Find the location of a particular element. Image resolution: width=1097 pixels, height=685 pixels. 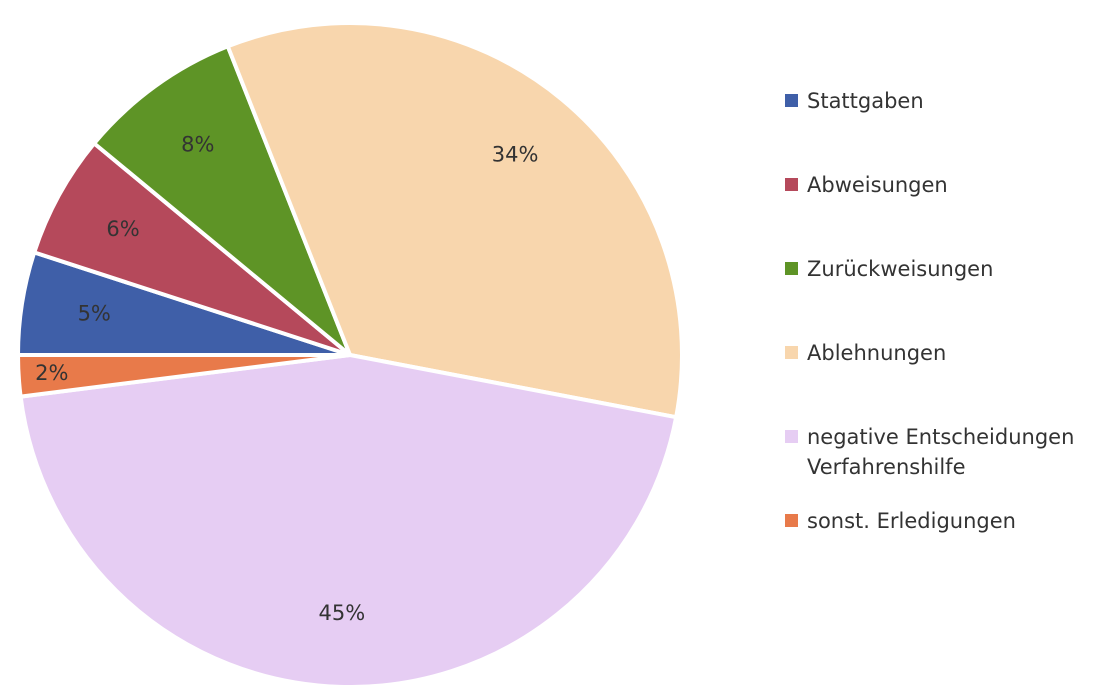

legend-label: Zurückweisungen is located at coordinates (900, 269).